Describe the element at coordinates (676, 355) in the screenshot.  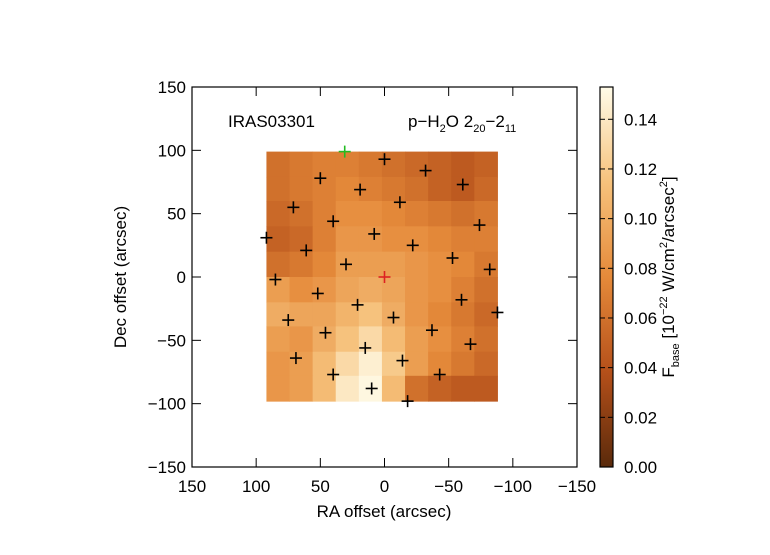
I see `text-part: base` at that location.